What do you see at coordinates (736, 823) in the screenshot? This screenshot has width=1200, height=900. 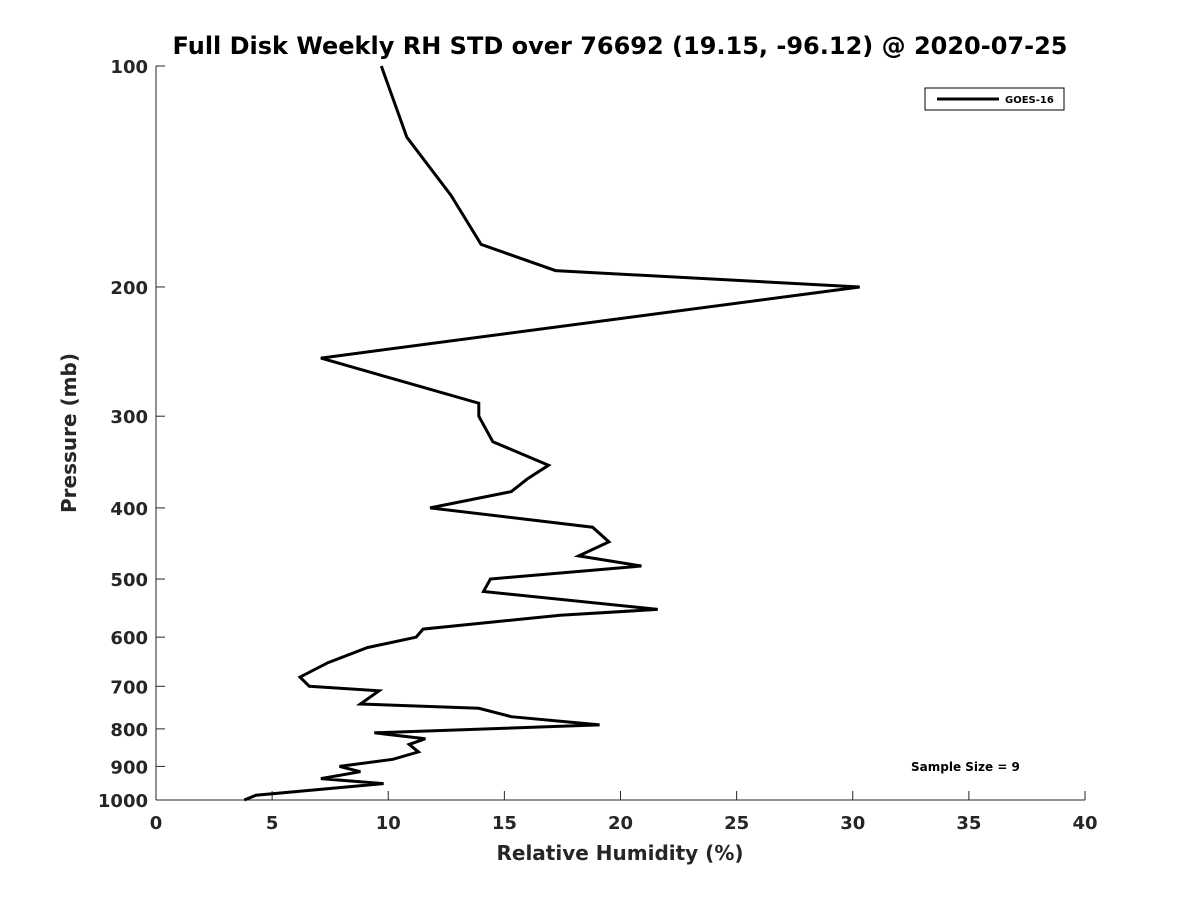 I see `x-tick-label: 25` at bounding box center [736, 823].